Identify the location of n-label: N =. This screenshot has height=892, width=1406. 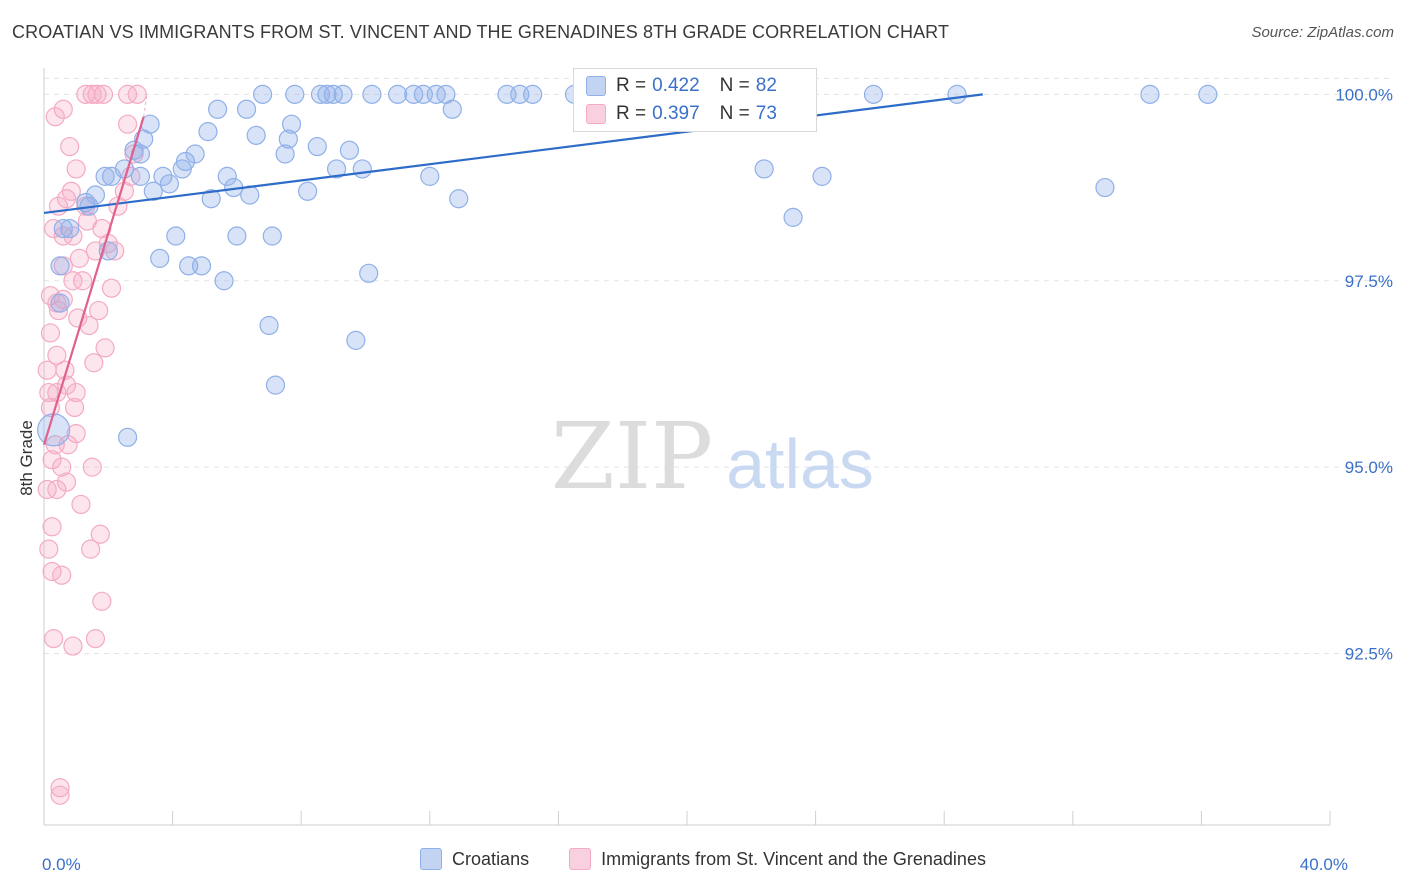
(734, 113).